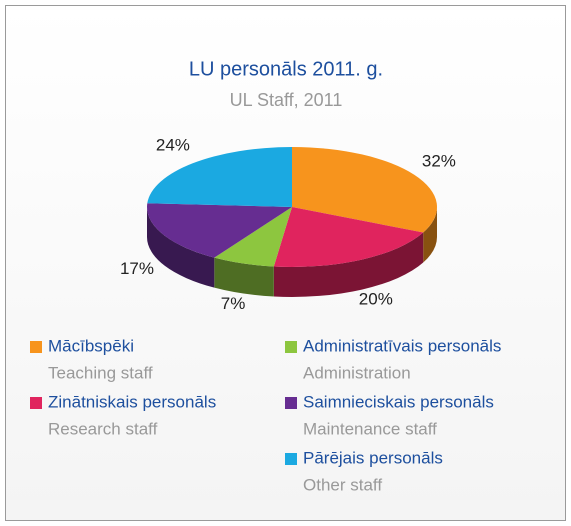 The height and width of the screenshot is (526, 571). Describe the element at coordinates (286, 69) in the screenshot. I see `chart-title: LU personāls 2011. g.` at that location.